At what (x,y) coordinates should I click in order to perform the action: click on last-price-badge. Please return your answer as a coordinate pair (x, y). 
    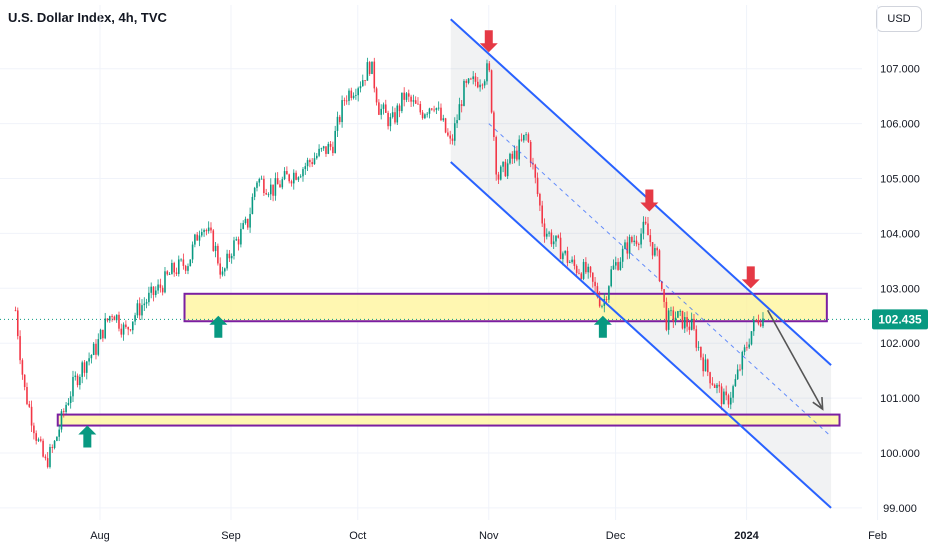
    Looking at the image, I should click on (900, 319).